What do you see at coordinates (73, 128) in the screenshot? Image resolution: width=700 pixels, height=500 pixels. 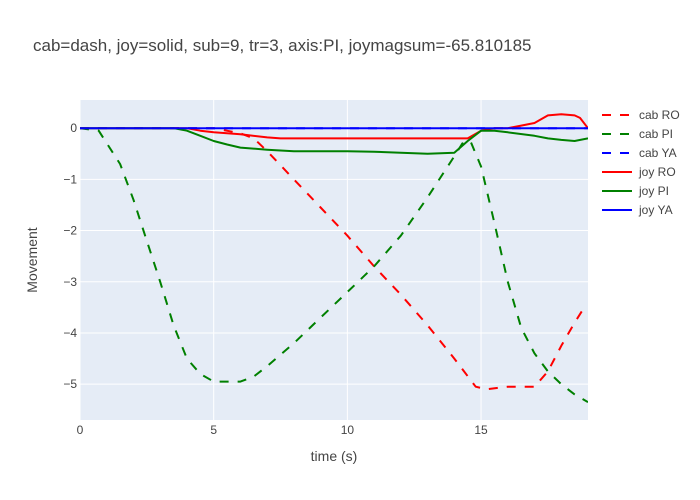 I see `y-tick-label: 0` at bounding box center [73, 128].